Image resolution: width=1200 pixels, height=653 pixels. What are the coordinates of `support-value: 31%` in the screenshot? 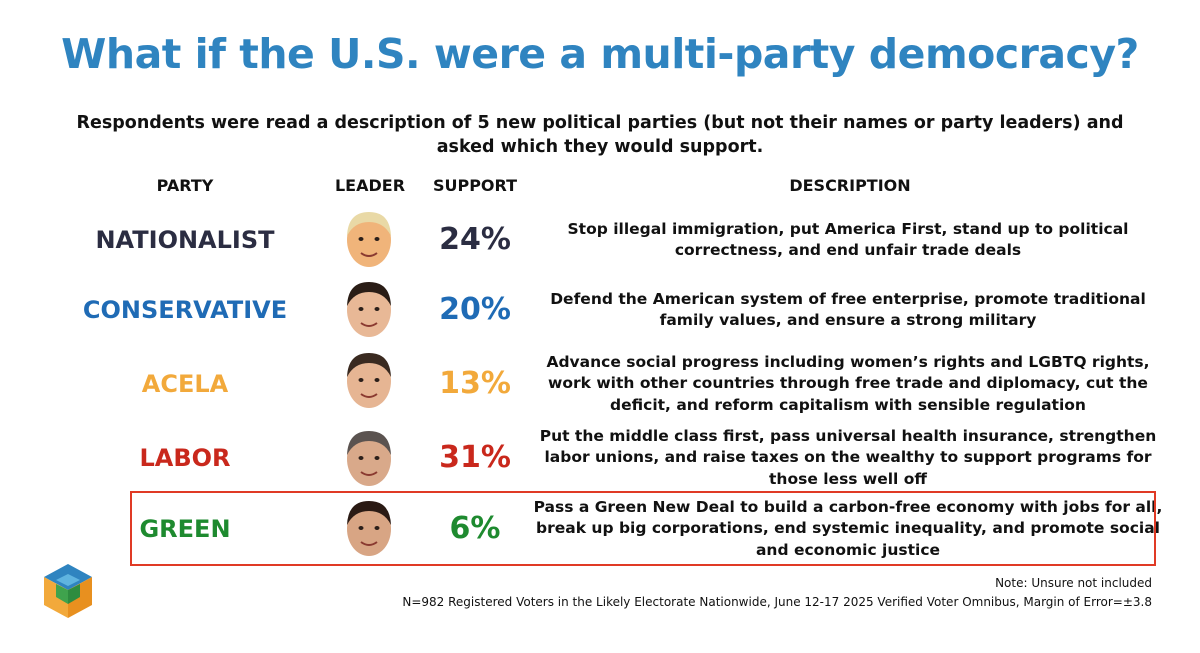 It's located at (475, 457).